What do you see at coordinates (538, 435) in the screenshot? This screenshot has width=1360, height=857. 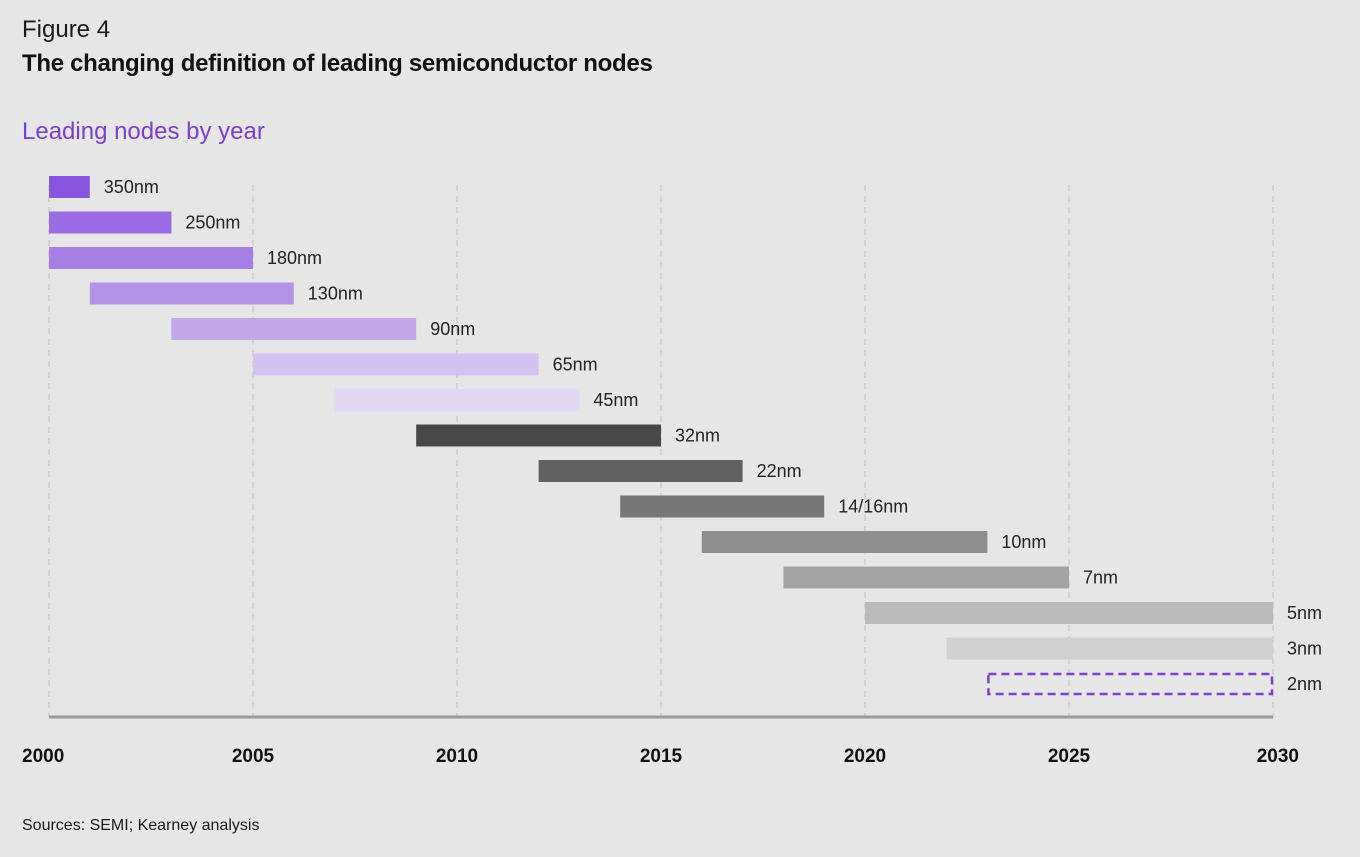 I see `bar-32nm` at bounding box center [538, 435].